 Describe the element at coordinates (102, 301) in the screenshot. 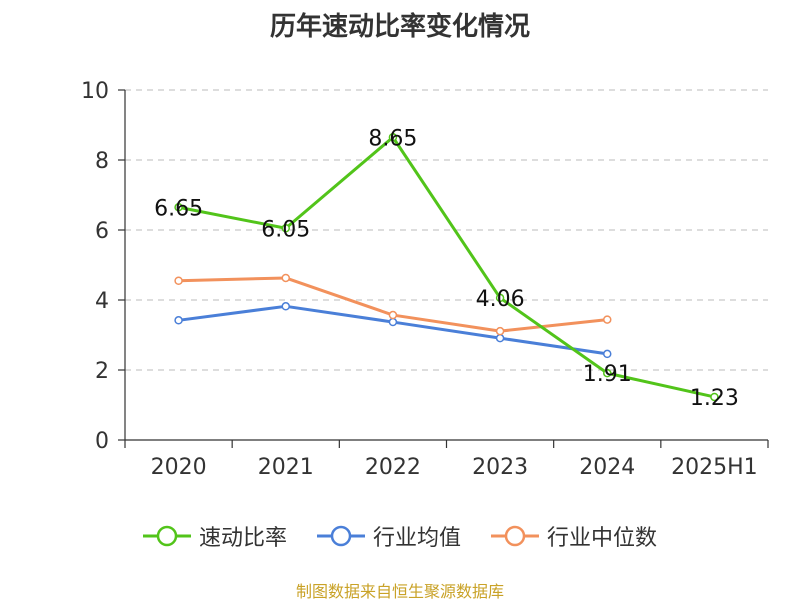

I see `y-tick-label: 4` at that location.